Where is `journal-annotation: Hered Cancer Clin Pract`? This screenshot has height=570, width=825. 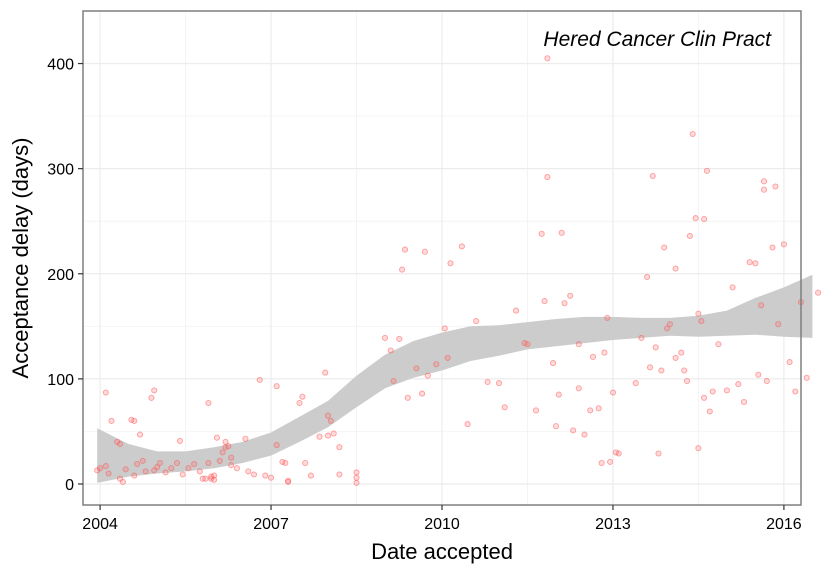
journal-annotation: Hered Cancer Clin Pract is located at coordinates (657, 39).